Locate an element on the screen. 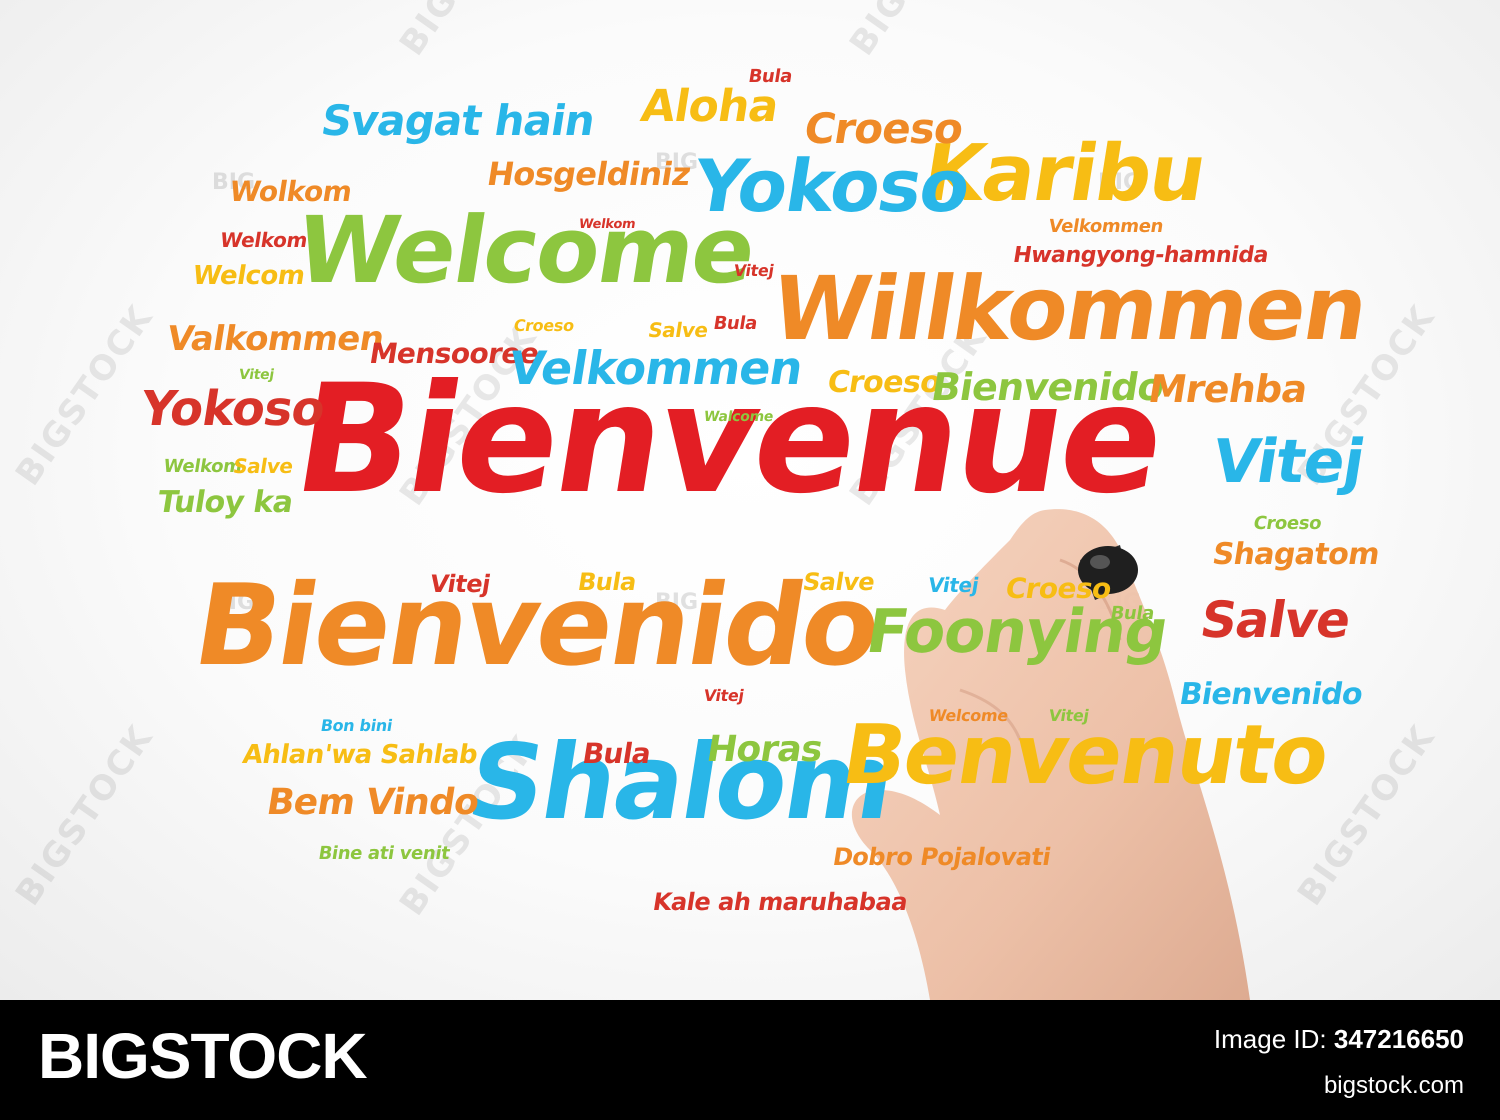 This screenshot has height=1120, width=1500. word-bem-vindo: Bem Vindo is located at coordinates (372, 802).